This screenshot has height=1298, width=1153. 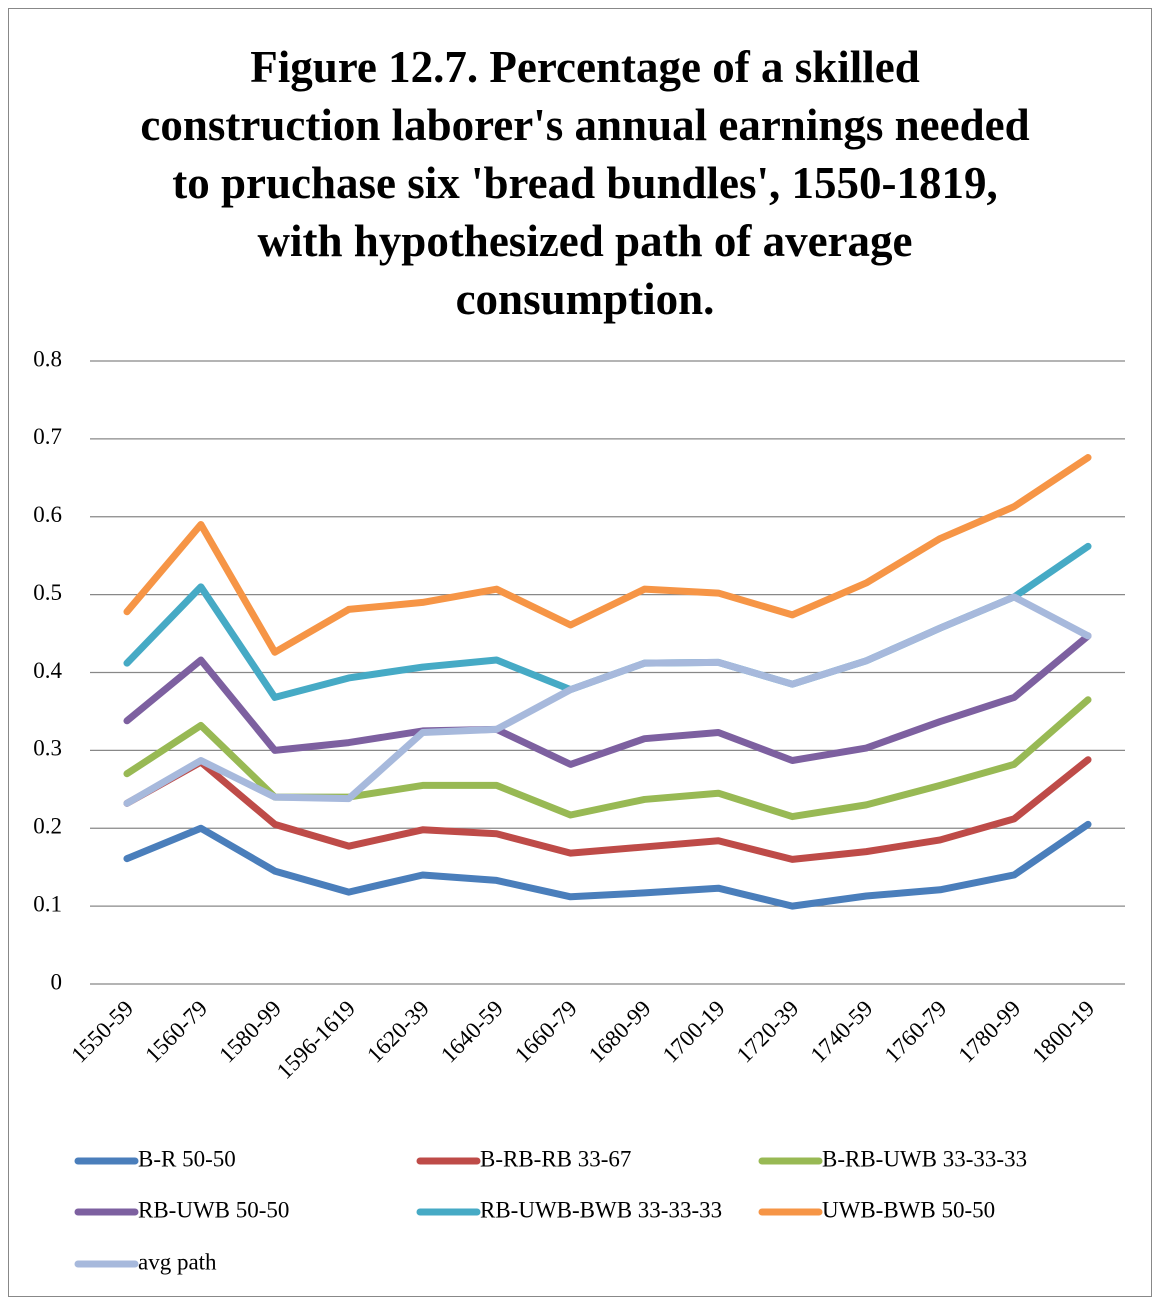 I want to click on x-tick-label: 1580-99, so click(x=250, y=1032).